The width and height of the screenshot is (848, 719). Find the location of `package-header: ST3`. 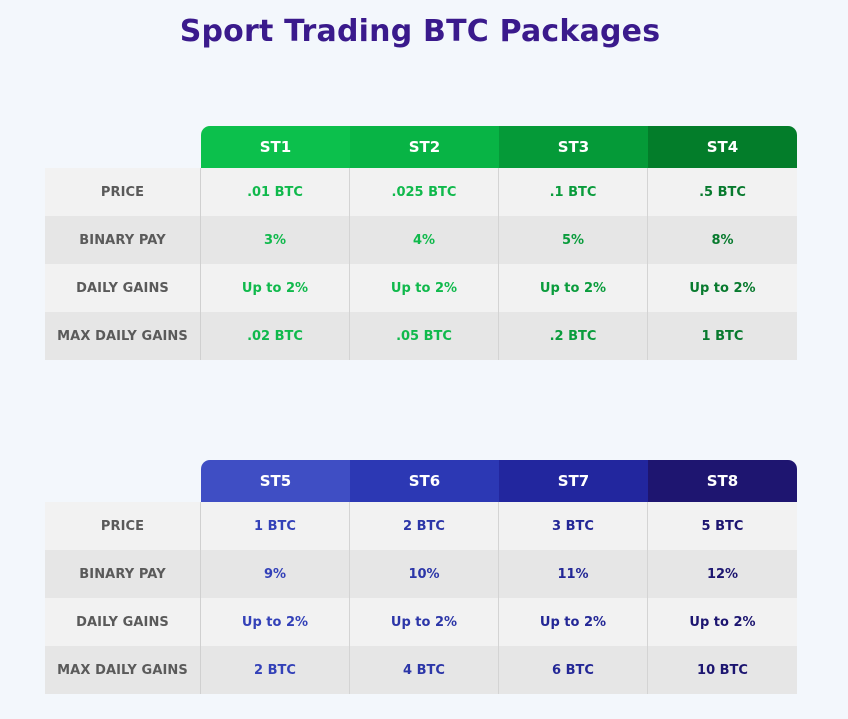

package-header: ST3 is located at coordinates (573, 147).